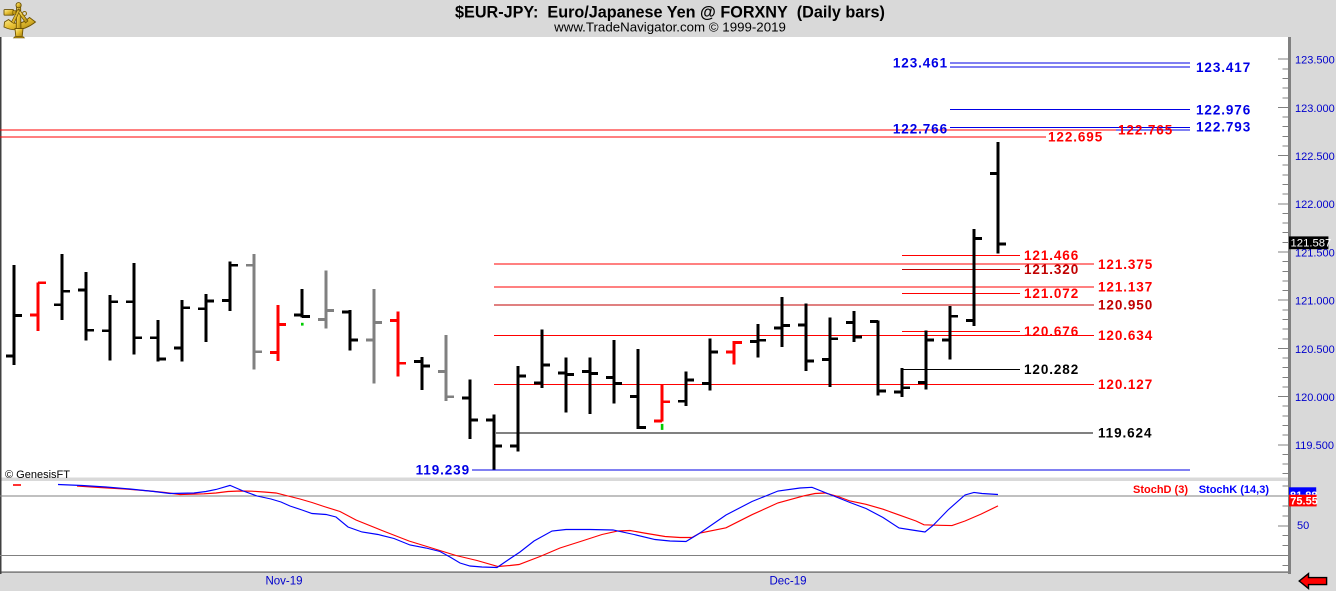 The width and height of the screenshot is (1336, 591). I want to click on svg-text: 121.072, so click(1051, 293).